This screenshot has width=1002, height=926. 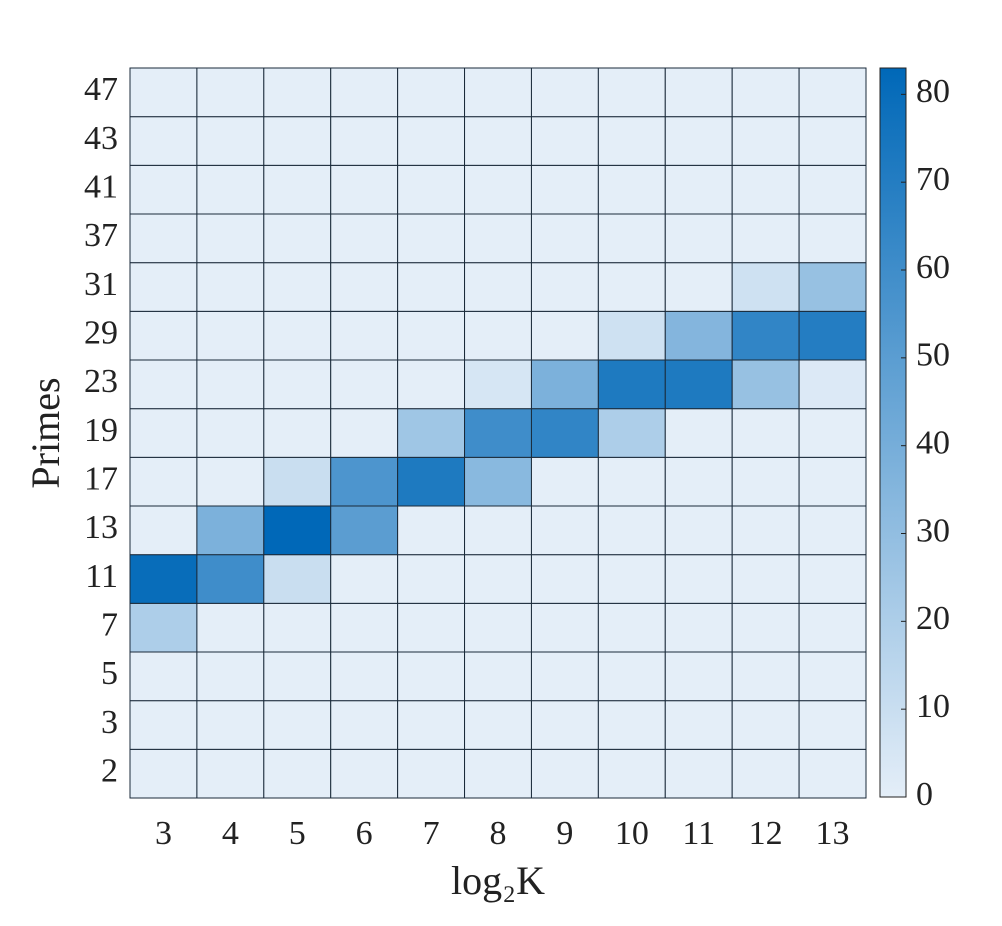 I want to click on y-tick-label: 3, so click(x=109, y=722).